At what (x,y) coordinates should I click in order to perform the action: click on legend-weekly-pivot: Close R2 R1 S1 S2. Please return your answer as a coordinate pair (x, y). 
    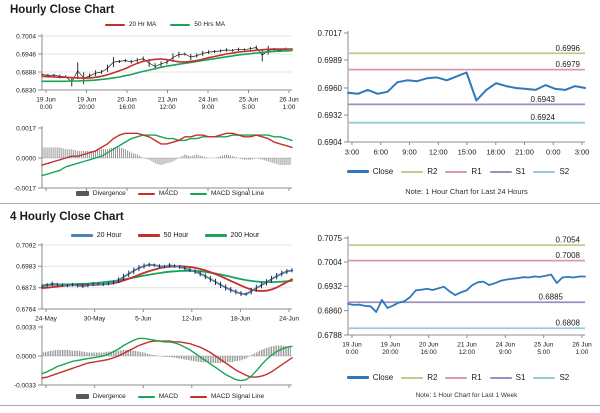
    Looking at the image, I should click on (458, 377).